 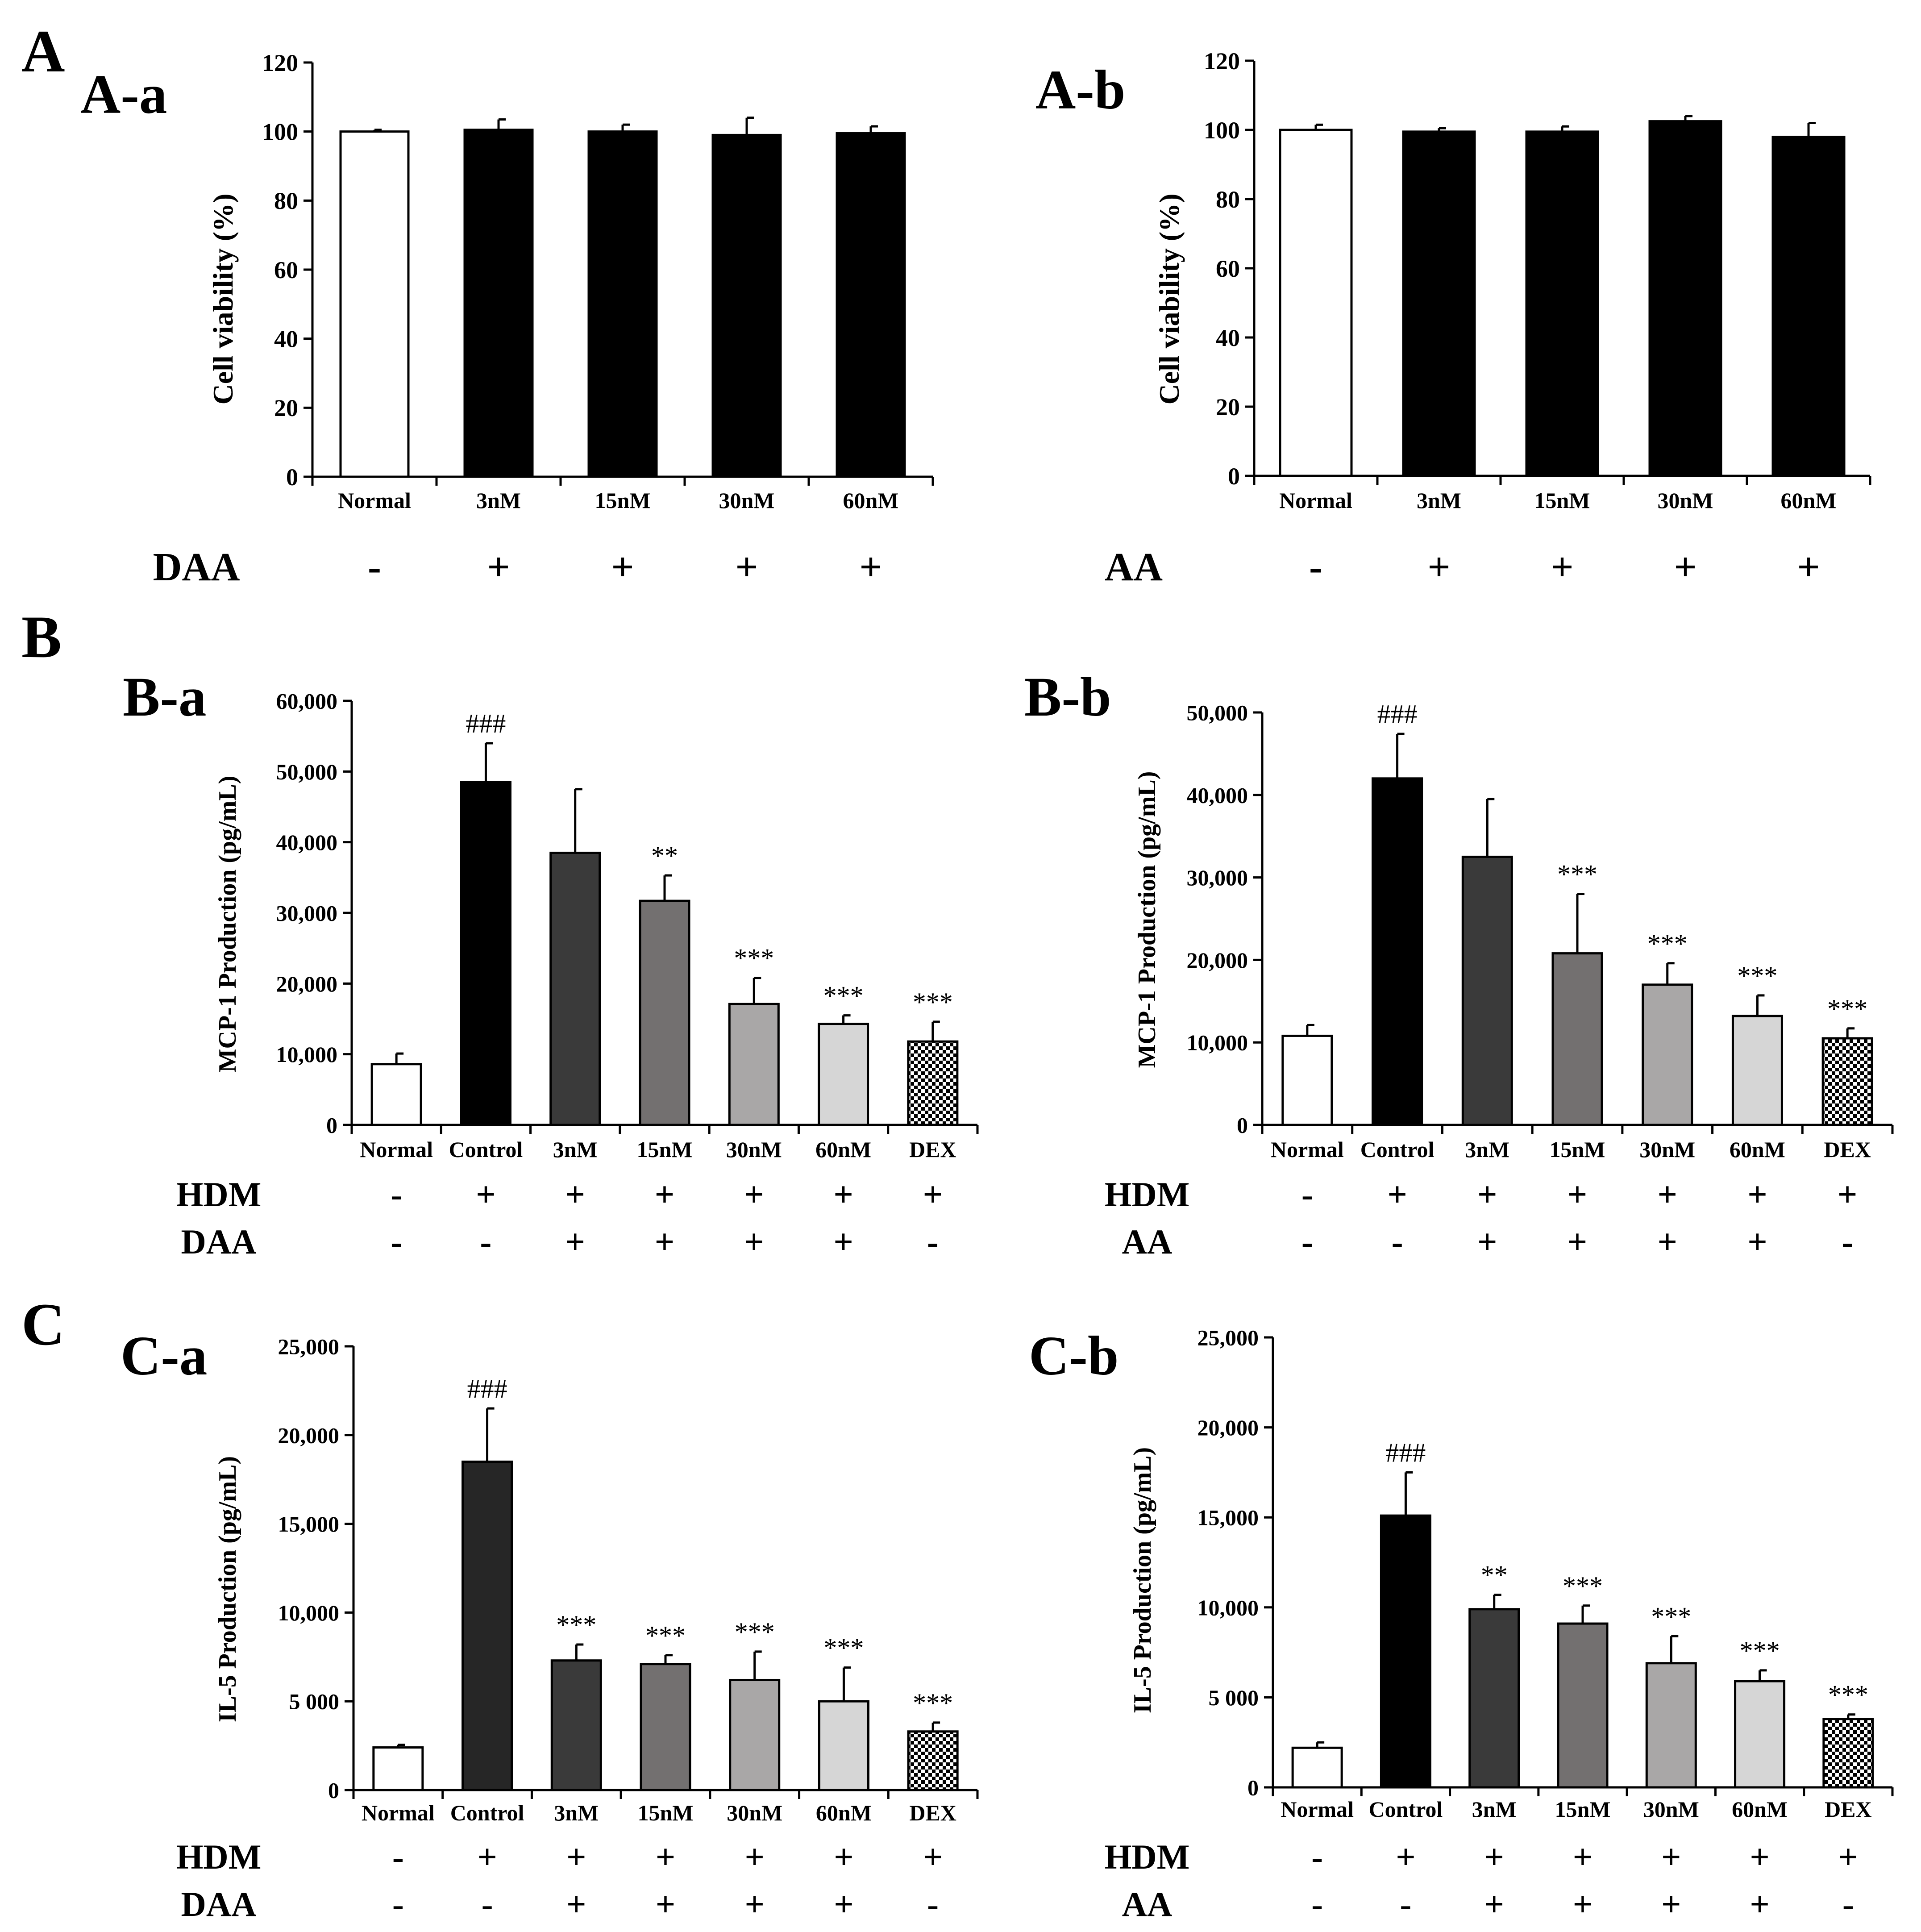 What do you see at coordinates (1217, 960) in the screenshot?
I see `y-tick-label: 20,000` at bounding box center [1217, 960].